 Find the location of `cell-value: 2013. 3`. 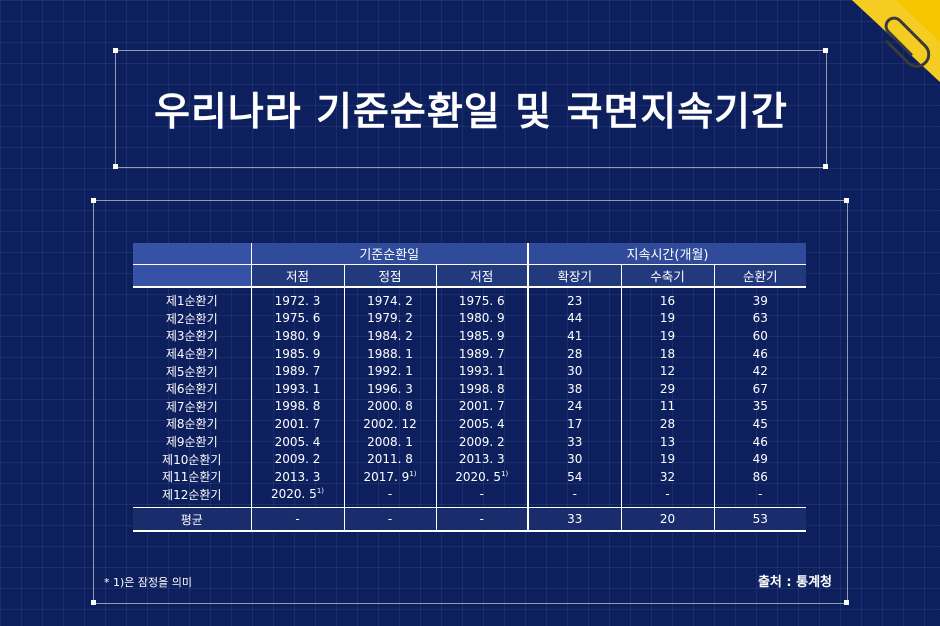

cell-value: 2013. 3 is located at coordinates (481, 459).